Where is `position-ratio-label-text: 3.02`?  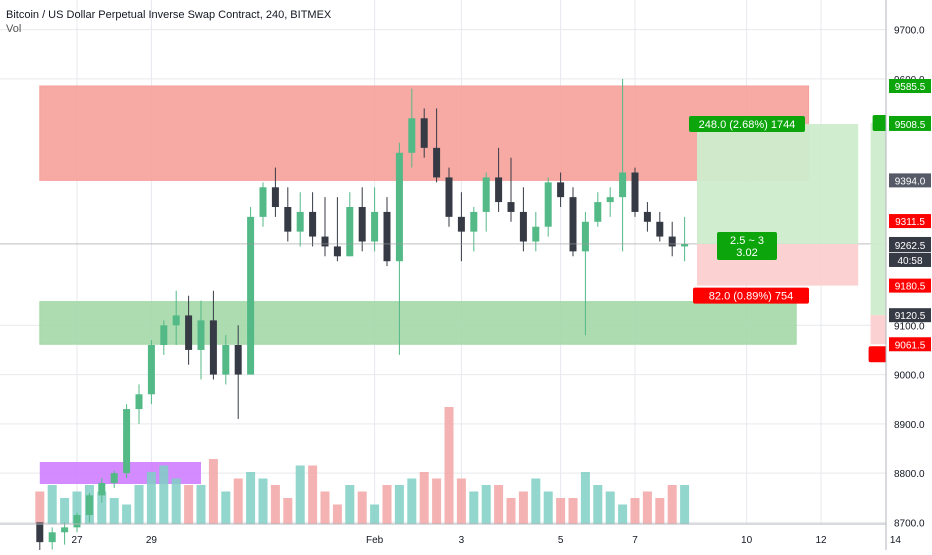
position-ratio-label-text: 3.02 is located at coordinates (746, 253).